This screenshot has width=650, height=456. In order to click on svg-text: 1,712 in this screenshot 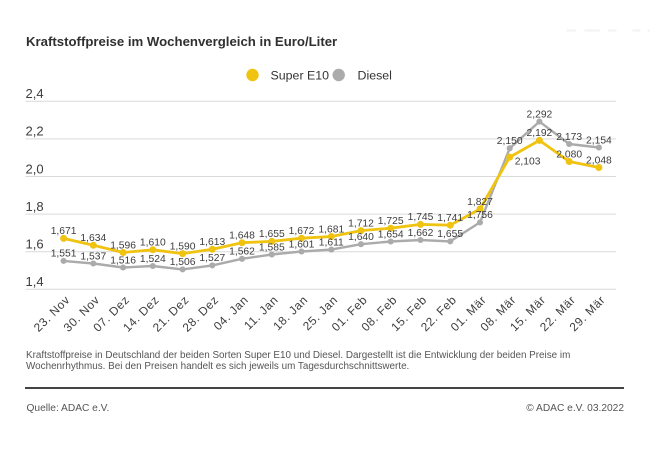, I will do `click(361, 223)`.